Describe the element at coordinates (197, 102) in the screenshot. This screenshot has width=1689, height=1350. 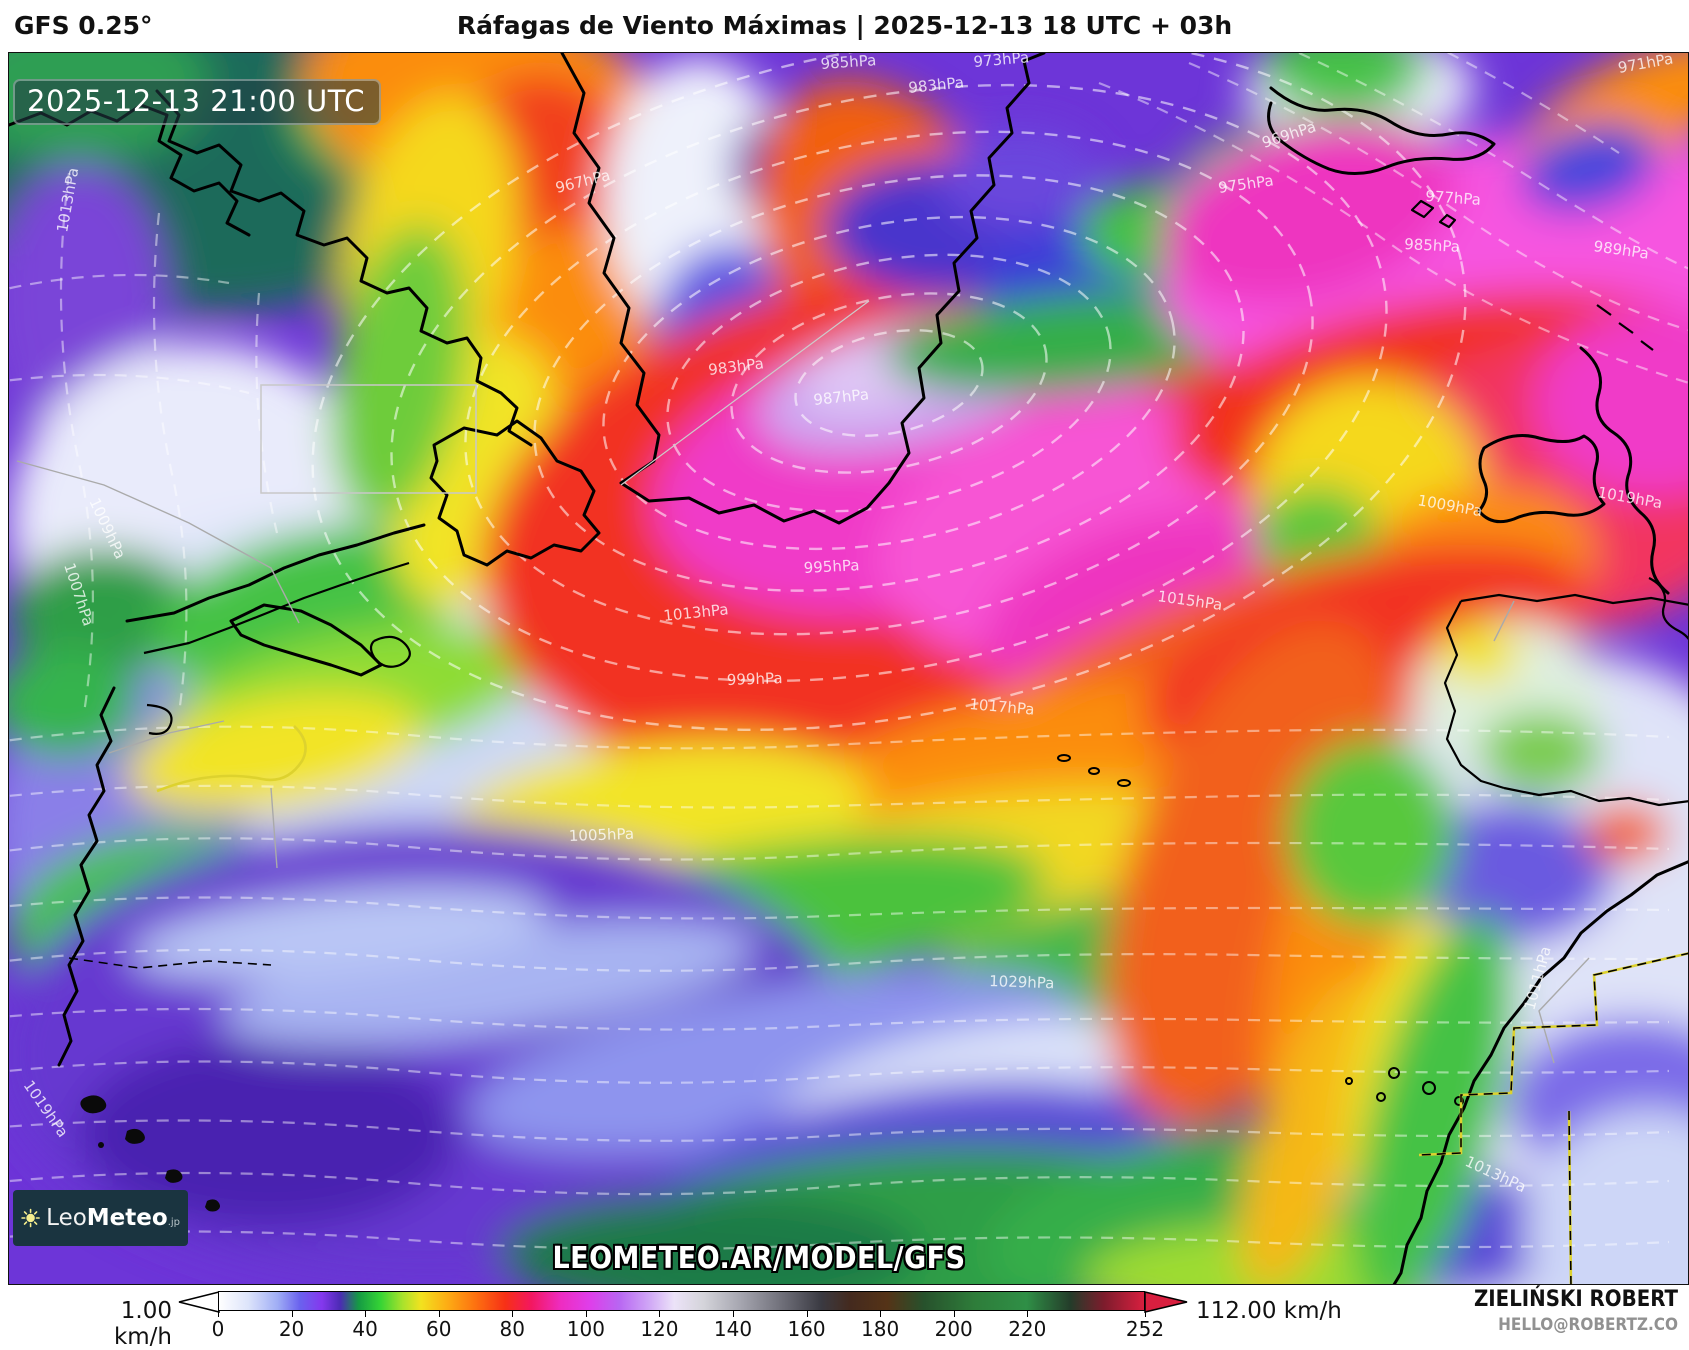
I see `timestamp-overlay: 2025-12-13 21:00 UTC` at that location.